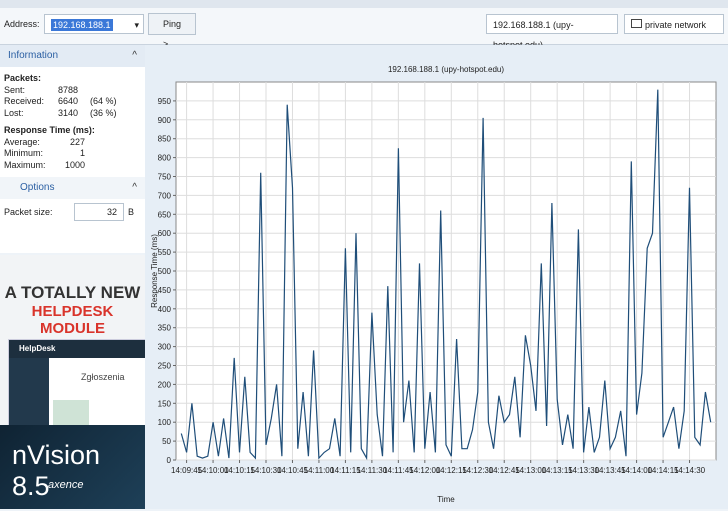 This screenshot has height=511, width=728. I want to click on x-tick-label: 14:11:15, so click(345, 470).